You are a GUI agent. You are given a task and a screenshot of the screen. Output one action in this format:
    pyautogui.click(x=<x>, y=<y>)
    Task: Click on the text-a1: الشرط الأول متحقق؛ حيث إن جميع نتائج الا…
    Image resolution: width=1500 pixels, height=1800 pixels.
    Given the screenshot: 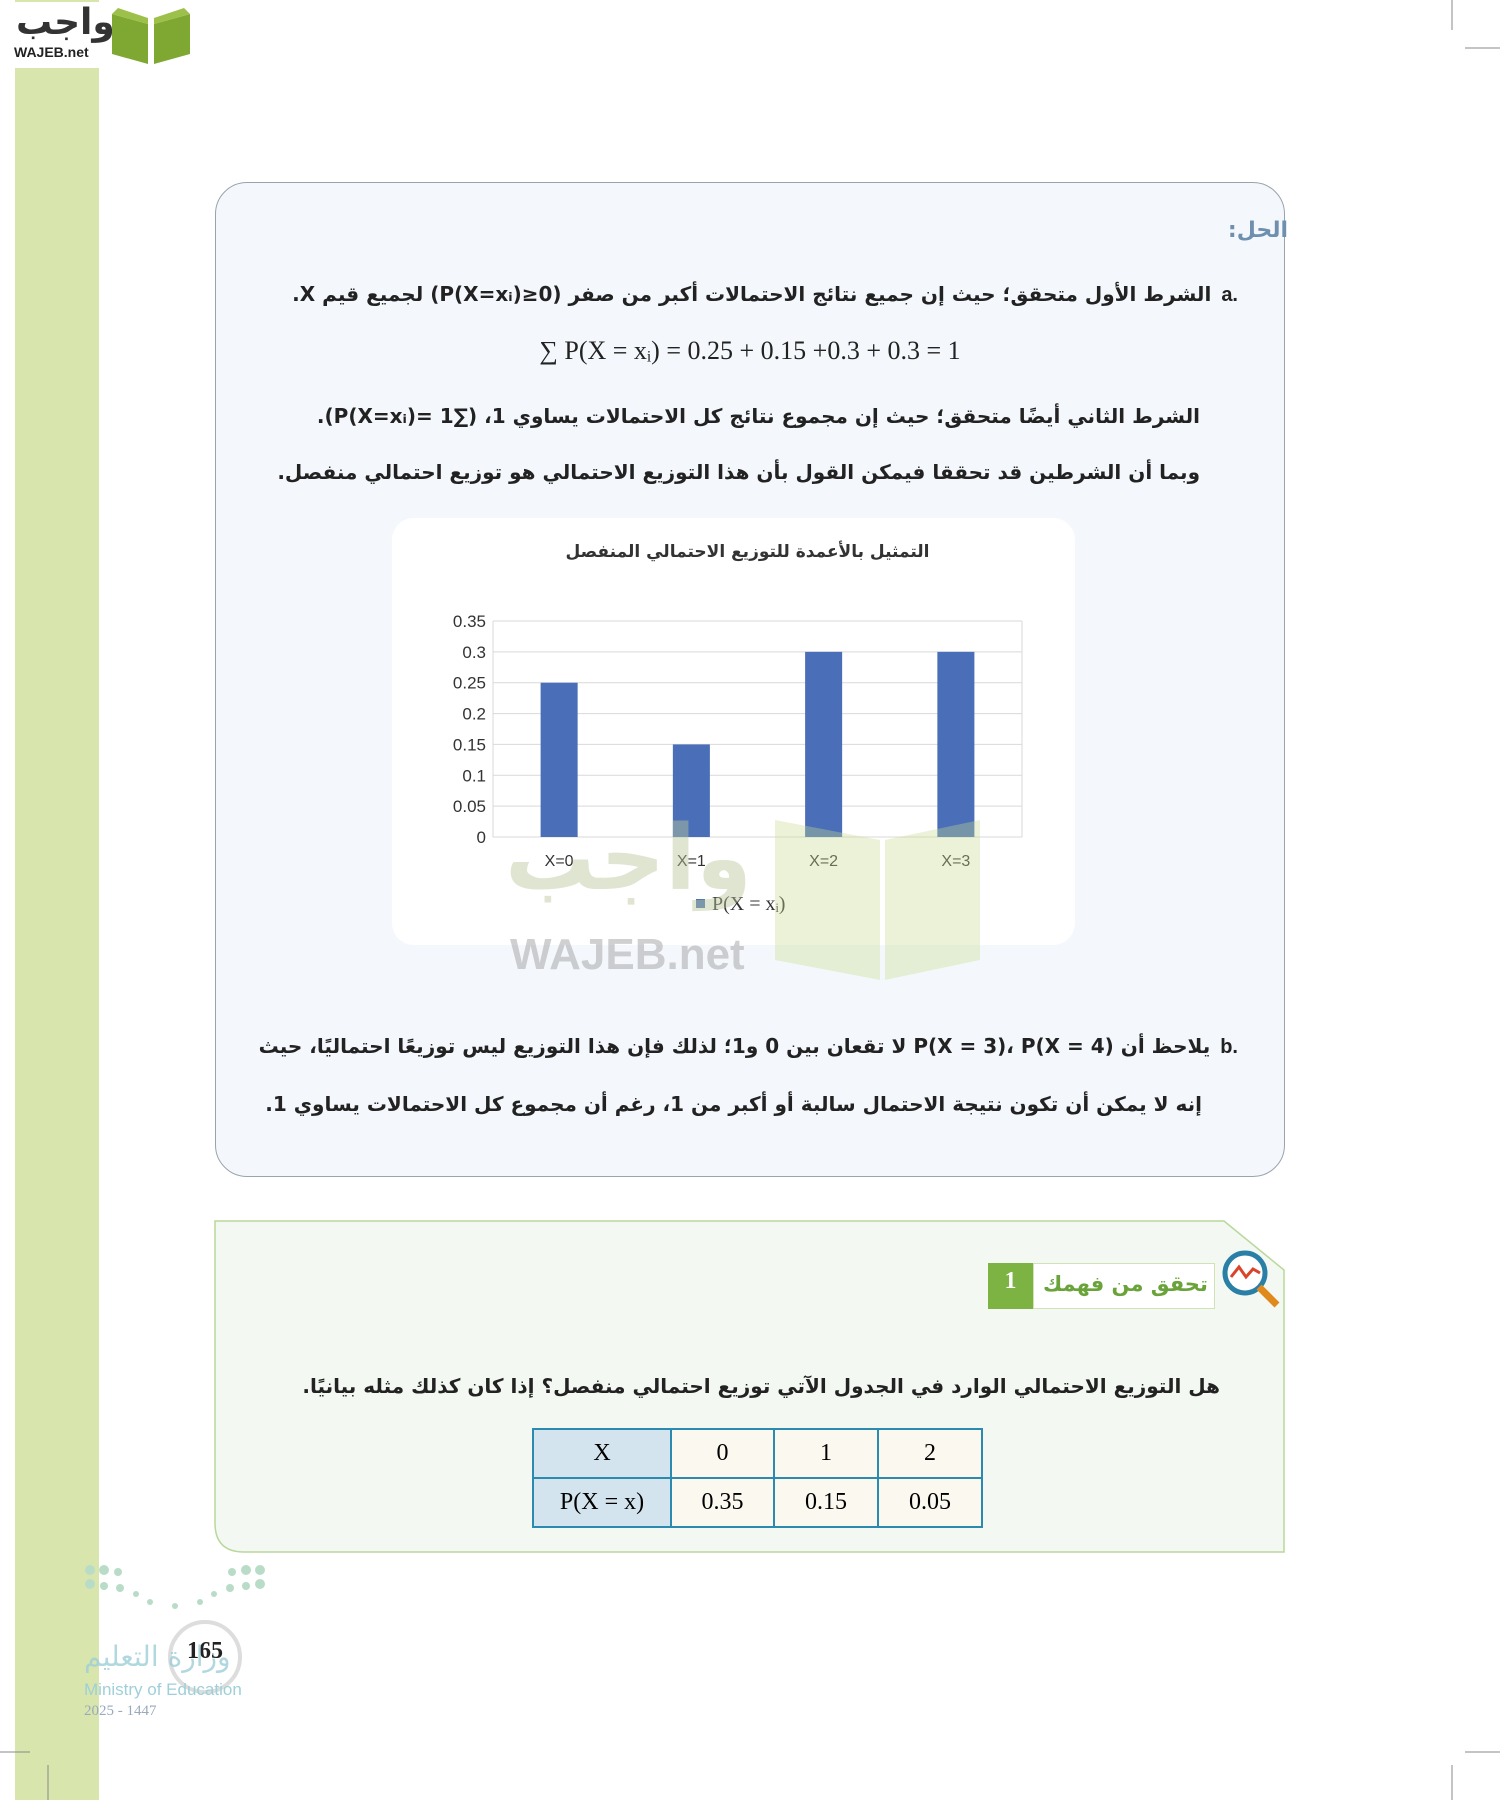 What is the action you would take?
    pyautogui.click(x=752, y=294)
    